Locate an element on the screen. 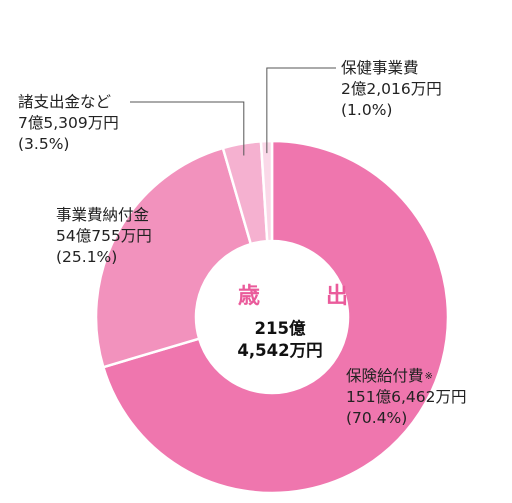 Image resolution: width=512 pixels, height=503 pixels. slice-label-business-contribution: 事業費納付金 54億755万円 (25.1%) is located at coordinates (104, 236).